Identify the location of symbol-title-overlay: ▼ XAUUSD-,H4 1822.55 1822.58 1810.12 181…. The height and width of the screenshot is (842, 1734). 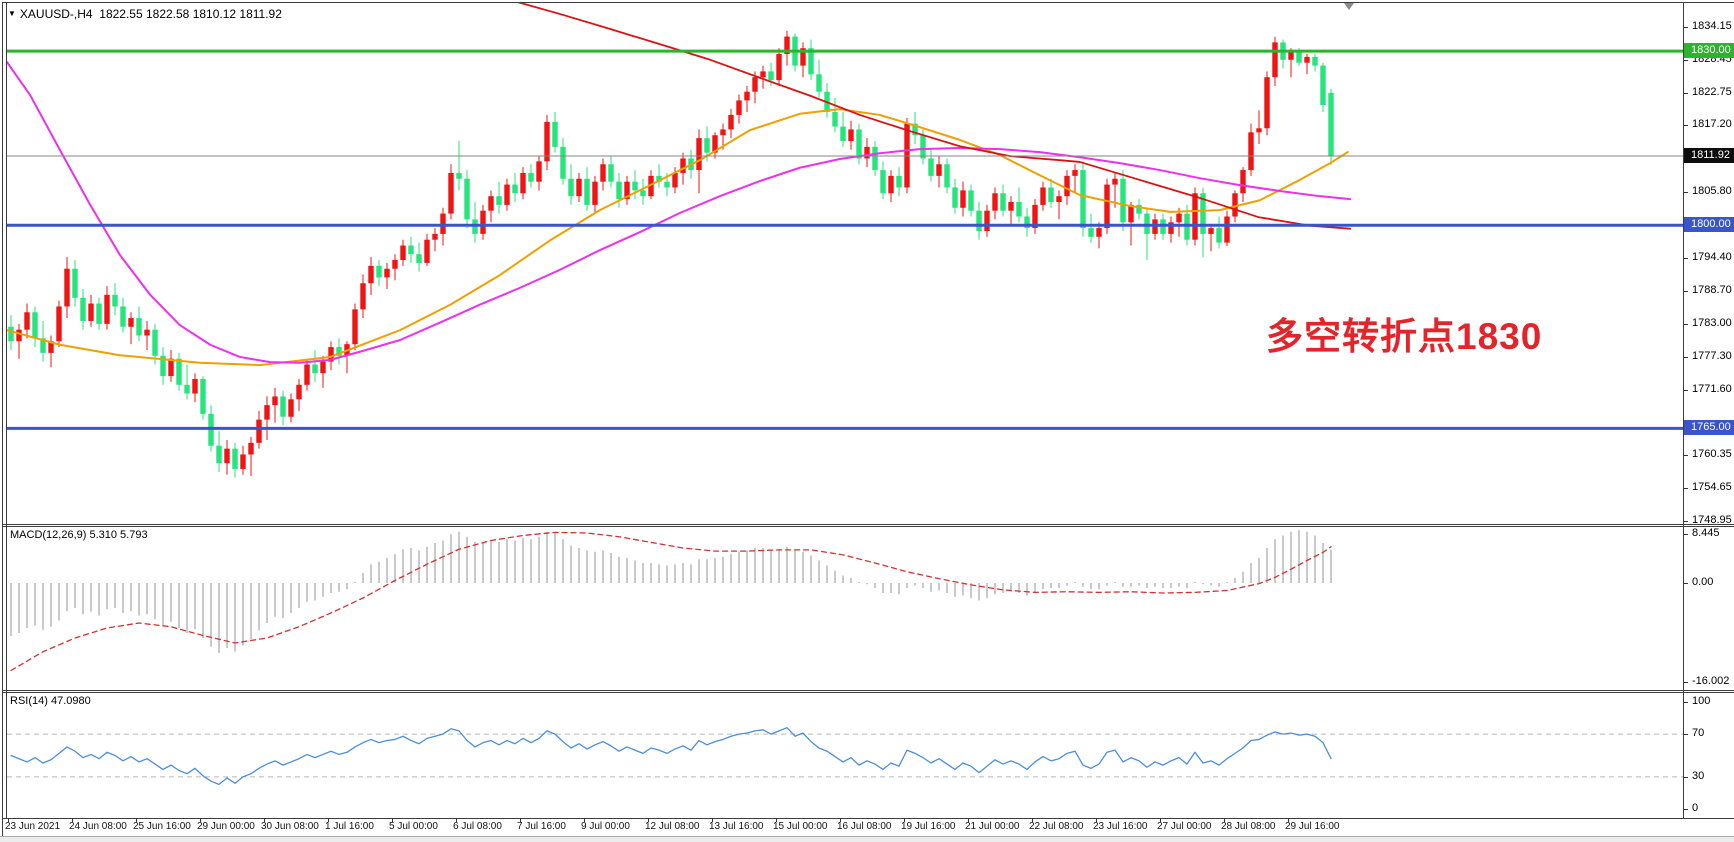
(145, 14).